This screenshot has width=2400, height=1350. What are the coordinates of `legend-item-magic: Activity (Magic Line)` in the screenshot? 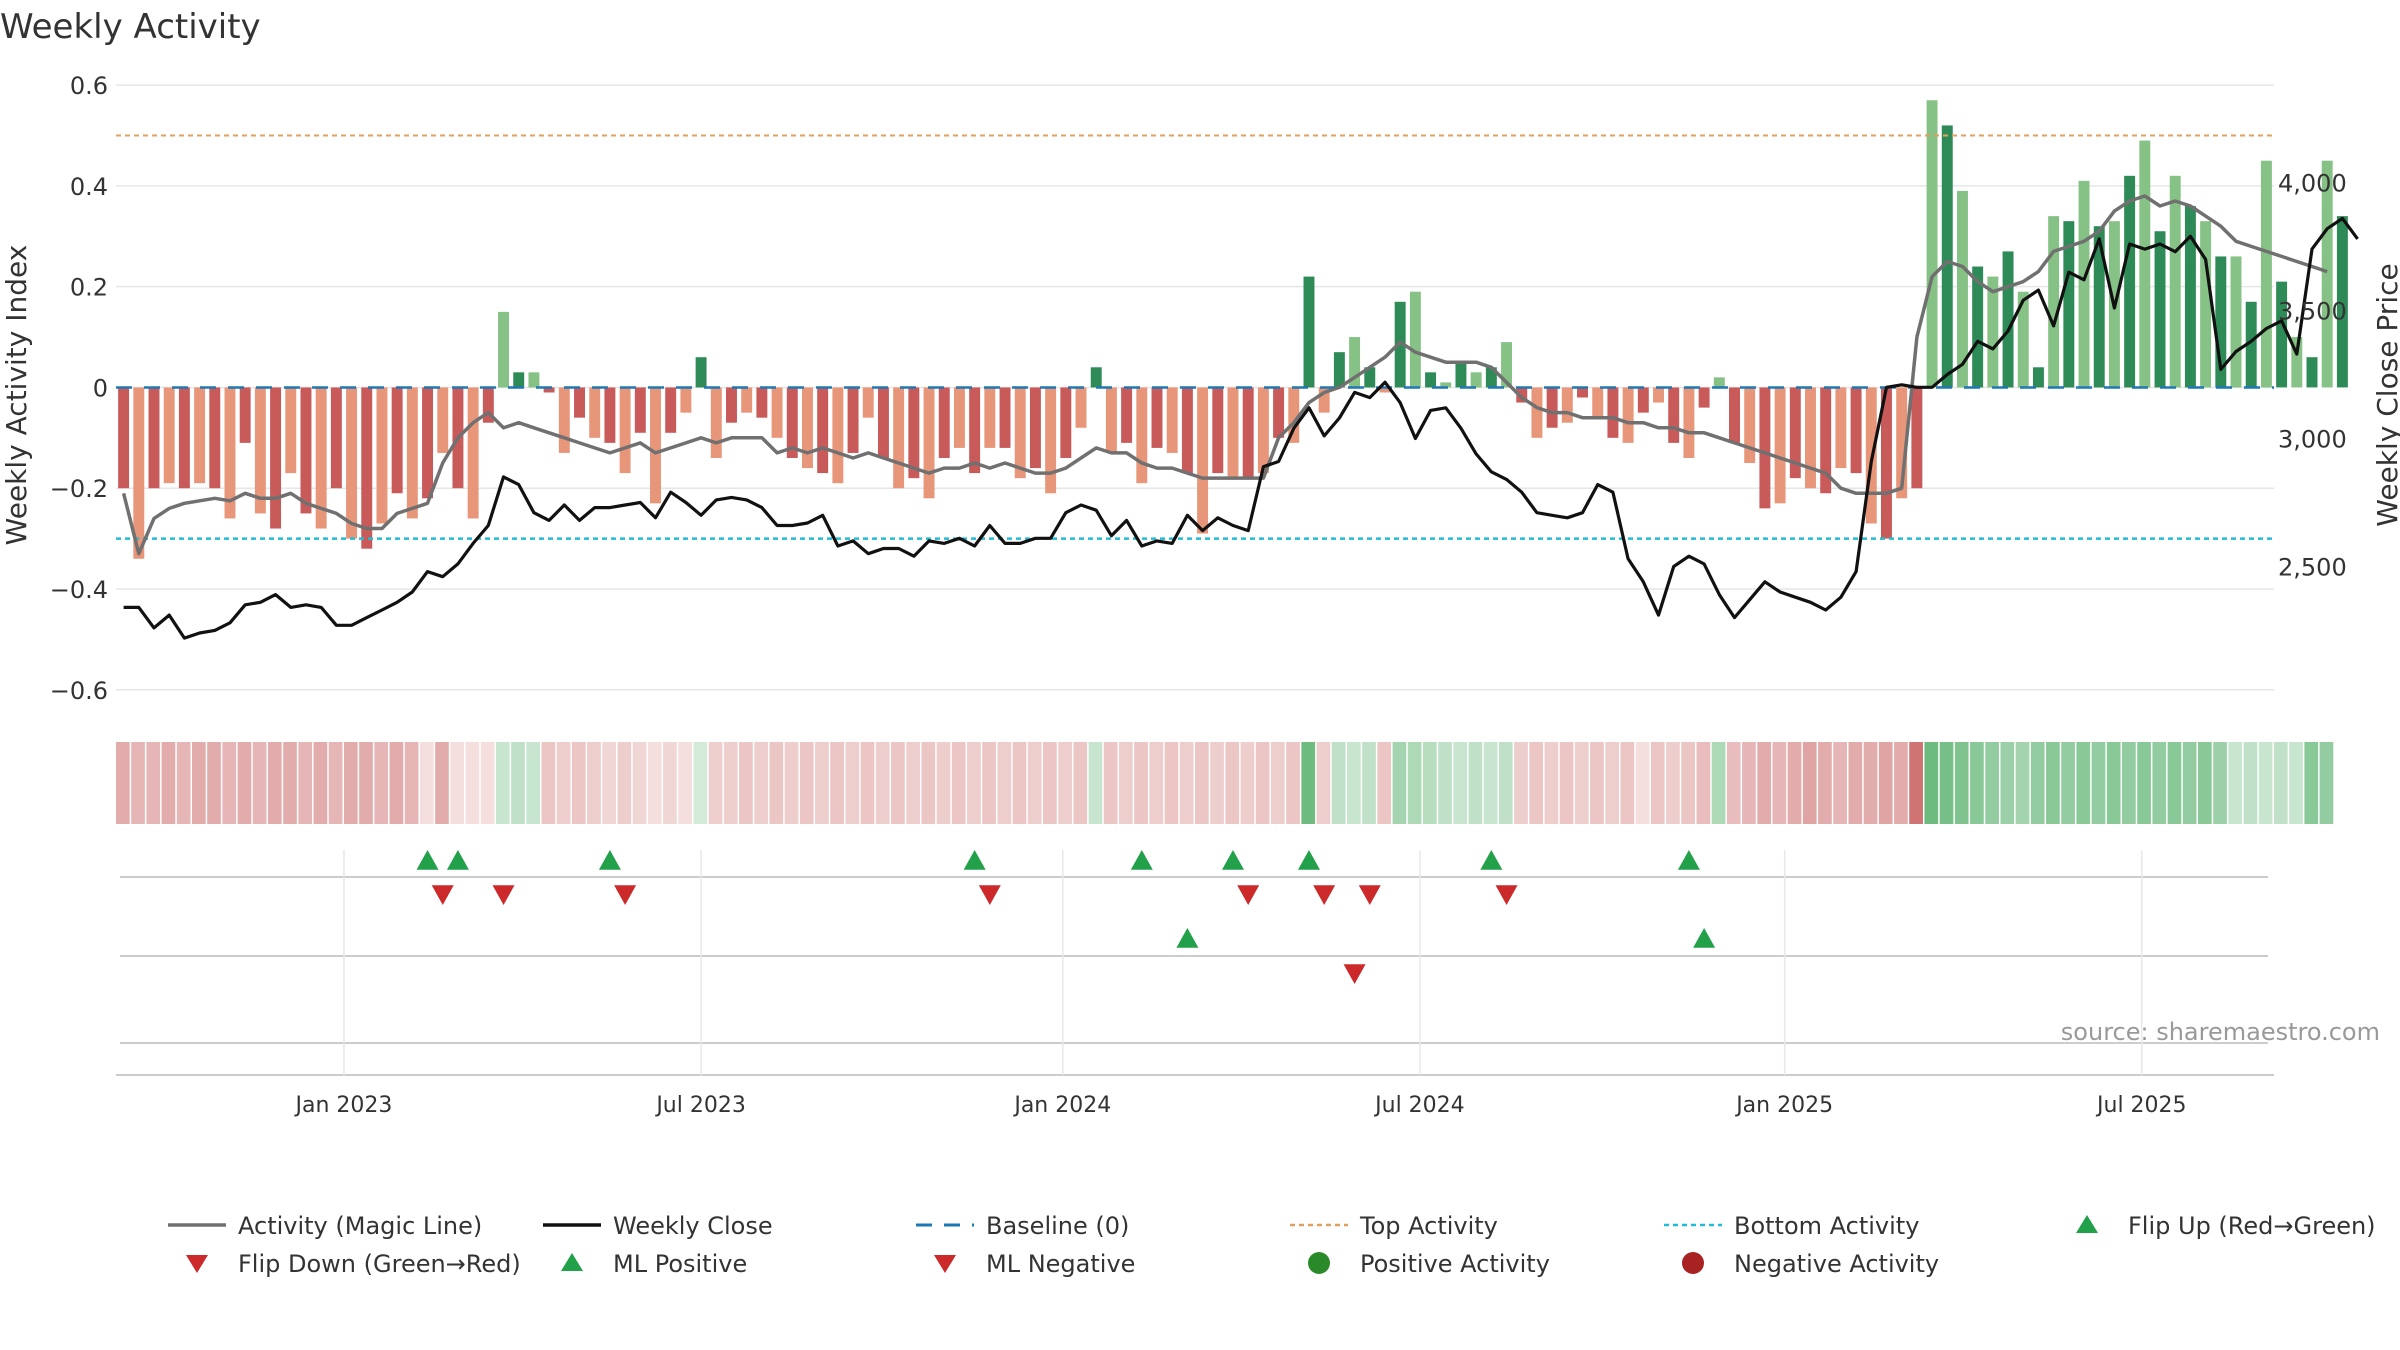 It's located at (325, 1226).